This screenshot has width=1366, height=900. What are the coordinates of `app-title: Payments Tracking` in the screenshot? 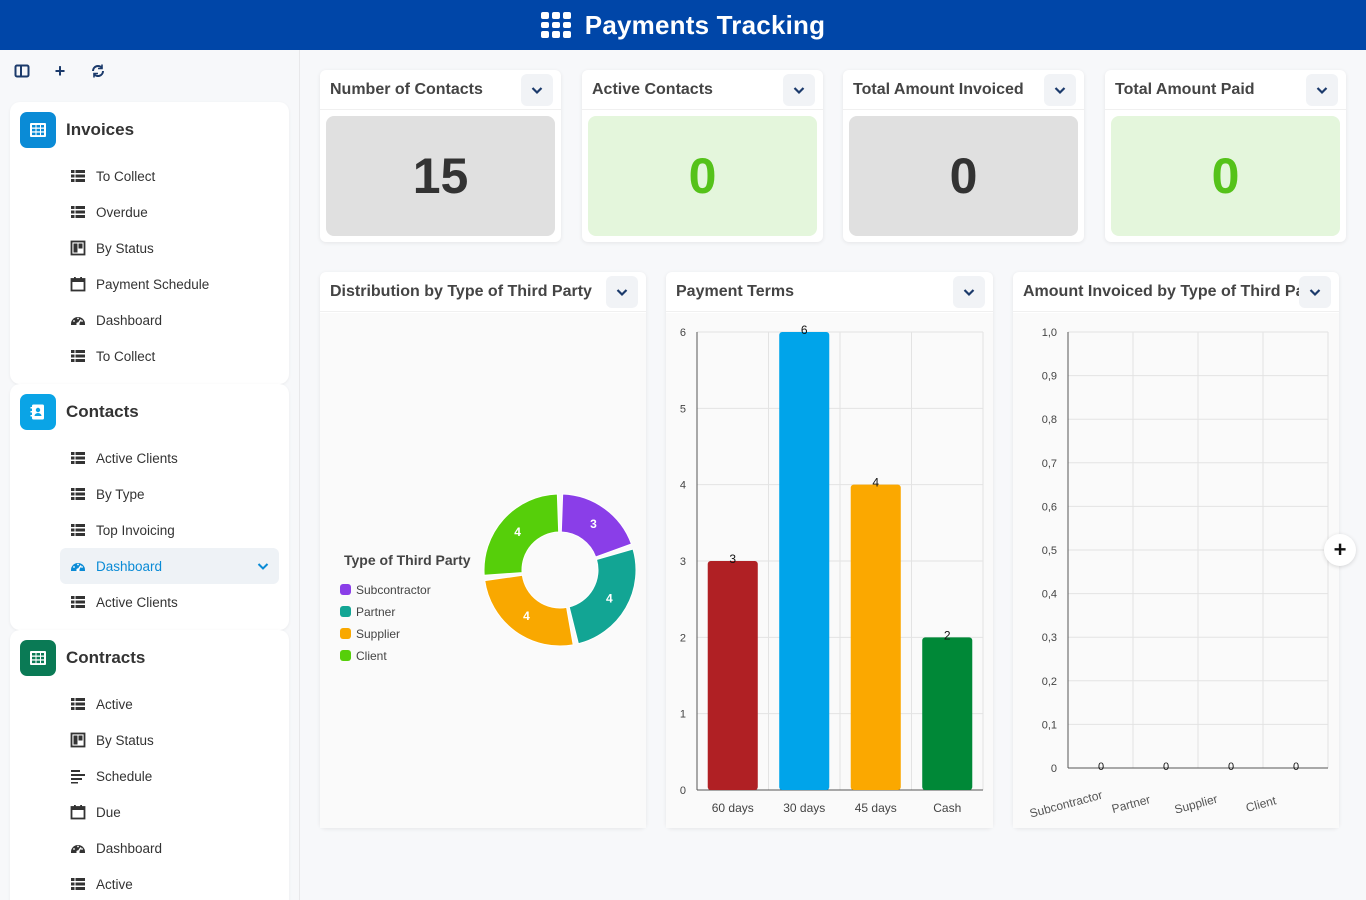 It's located at (705, 24).